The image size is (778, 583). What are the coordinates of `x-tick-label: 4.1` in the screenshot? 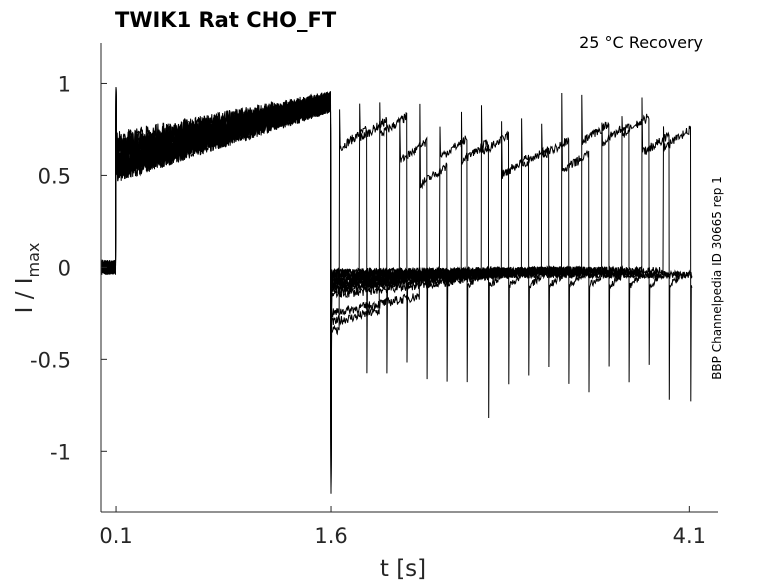 It's located at (689, 536).